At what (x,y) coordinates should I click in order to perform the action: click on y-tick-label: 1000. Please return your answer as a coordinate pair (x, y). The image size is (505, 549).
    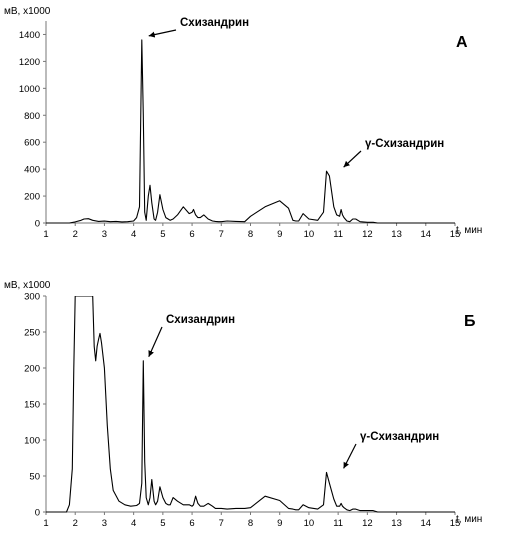
    Looking at the image, I should click on (29, 89).